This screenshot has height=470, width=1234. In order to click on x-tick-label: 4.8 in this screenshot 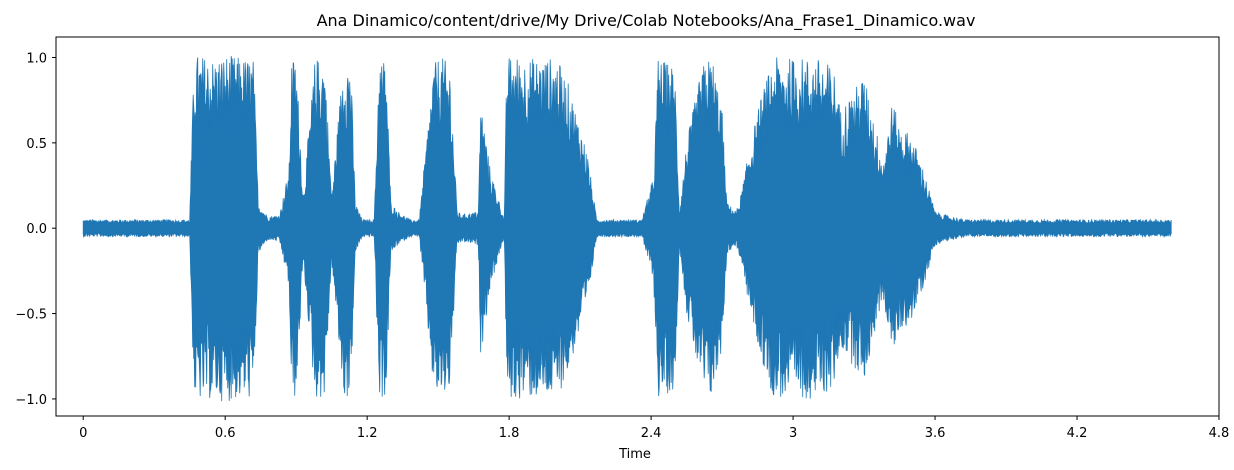, I will do `click(1219, 433)`.